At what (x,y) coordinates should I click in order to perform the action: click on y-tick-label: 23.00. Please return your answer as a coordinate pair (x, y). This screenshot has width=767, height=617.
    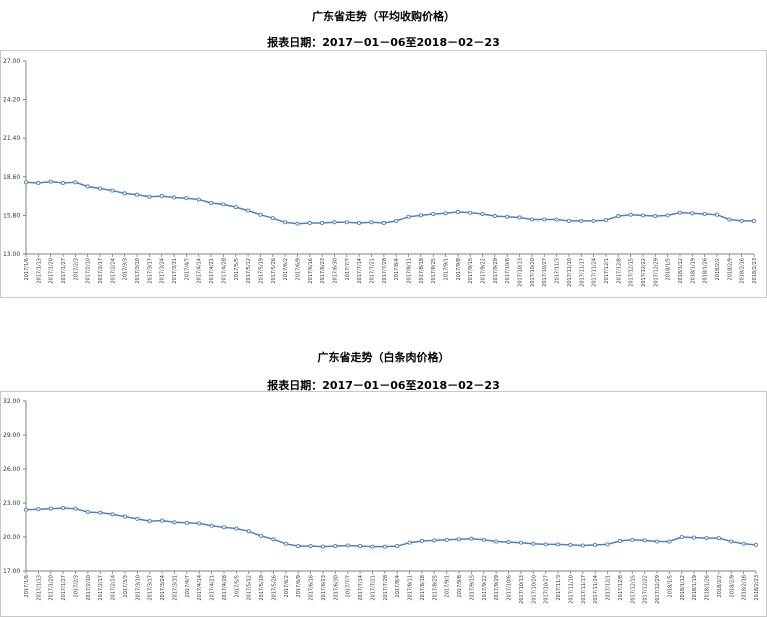
    Looking at the image, I should click on (11, 503).